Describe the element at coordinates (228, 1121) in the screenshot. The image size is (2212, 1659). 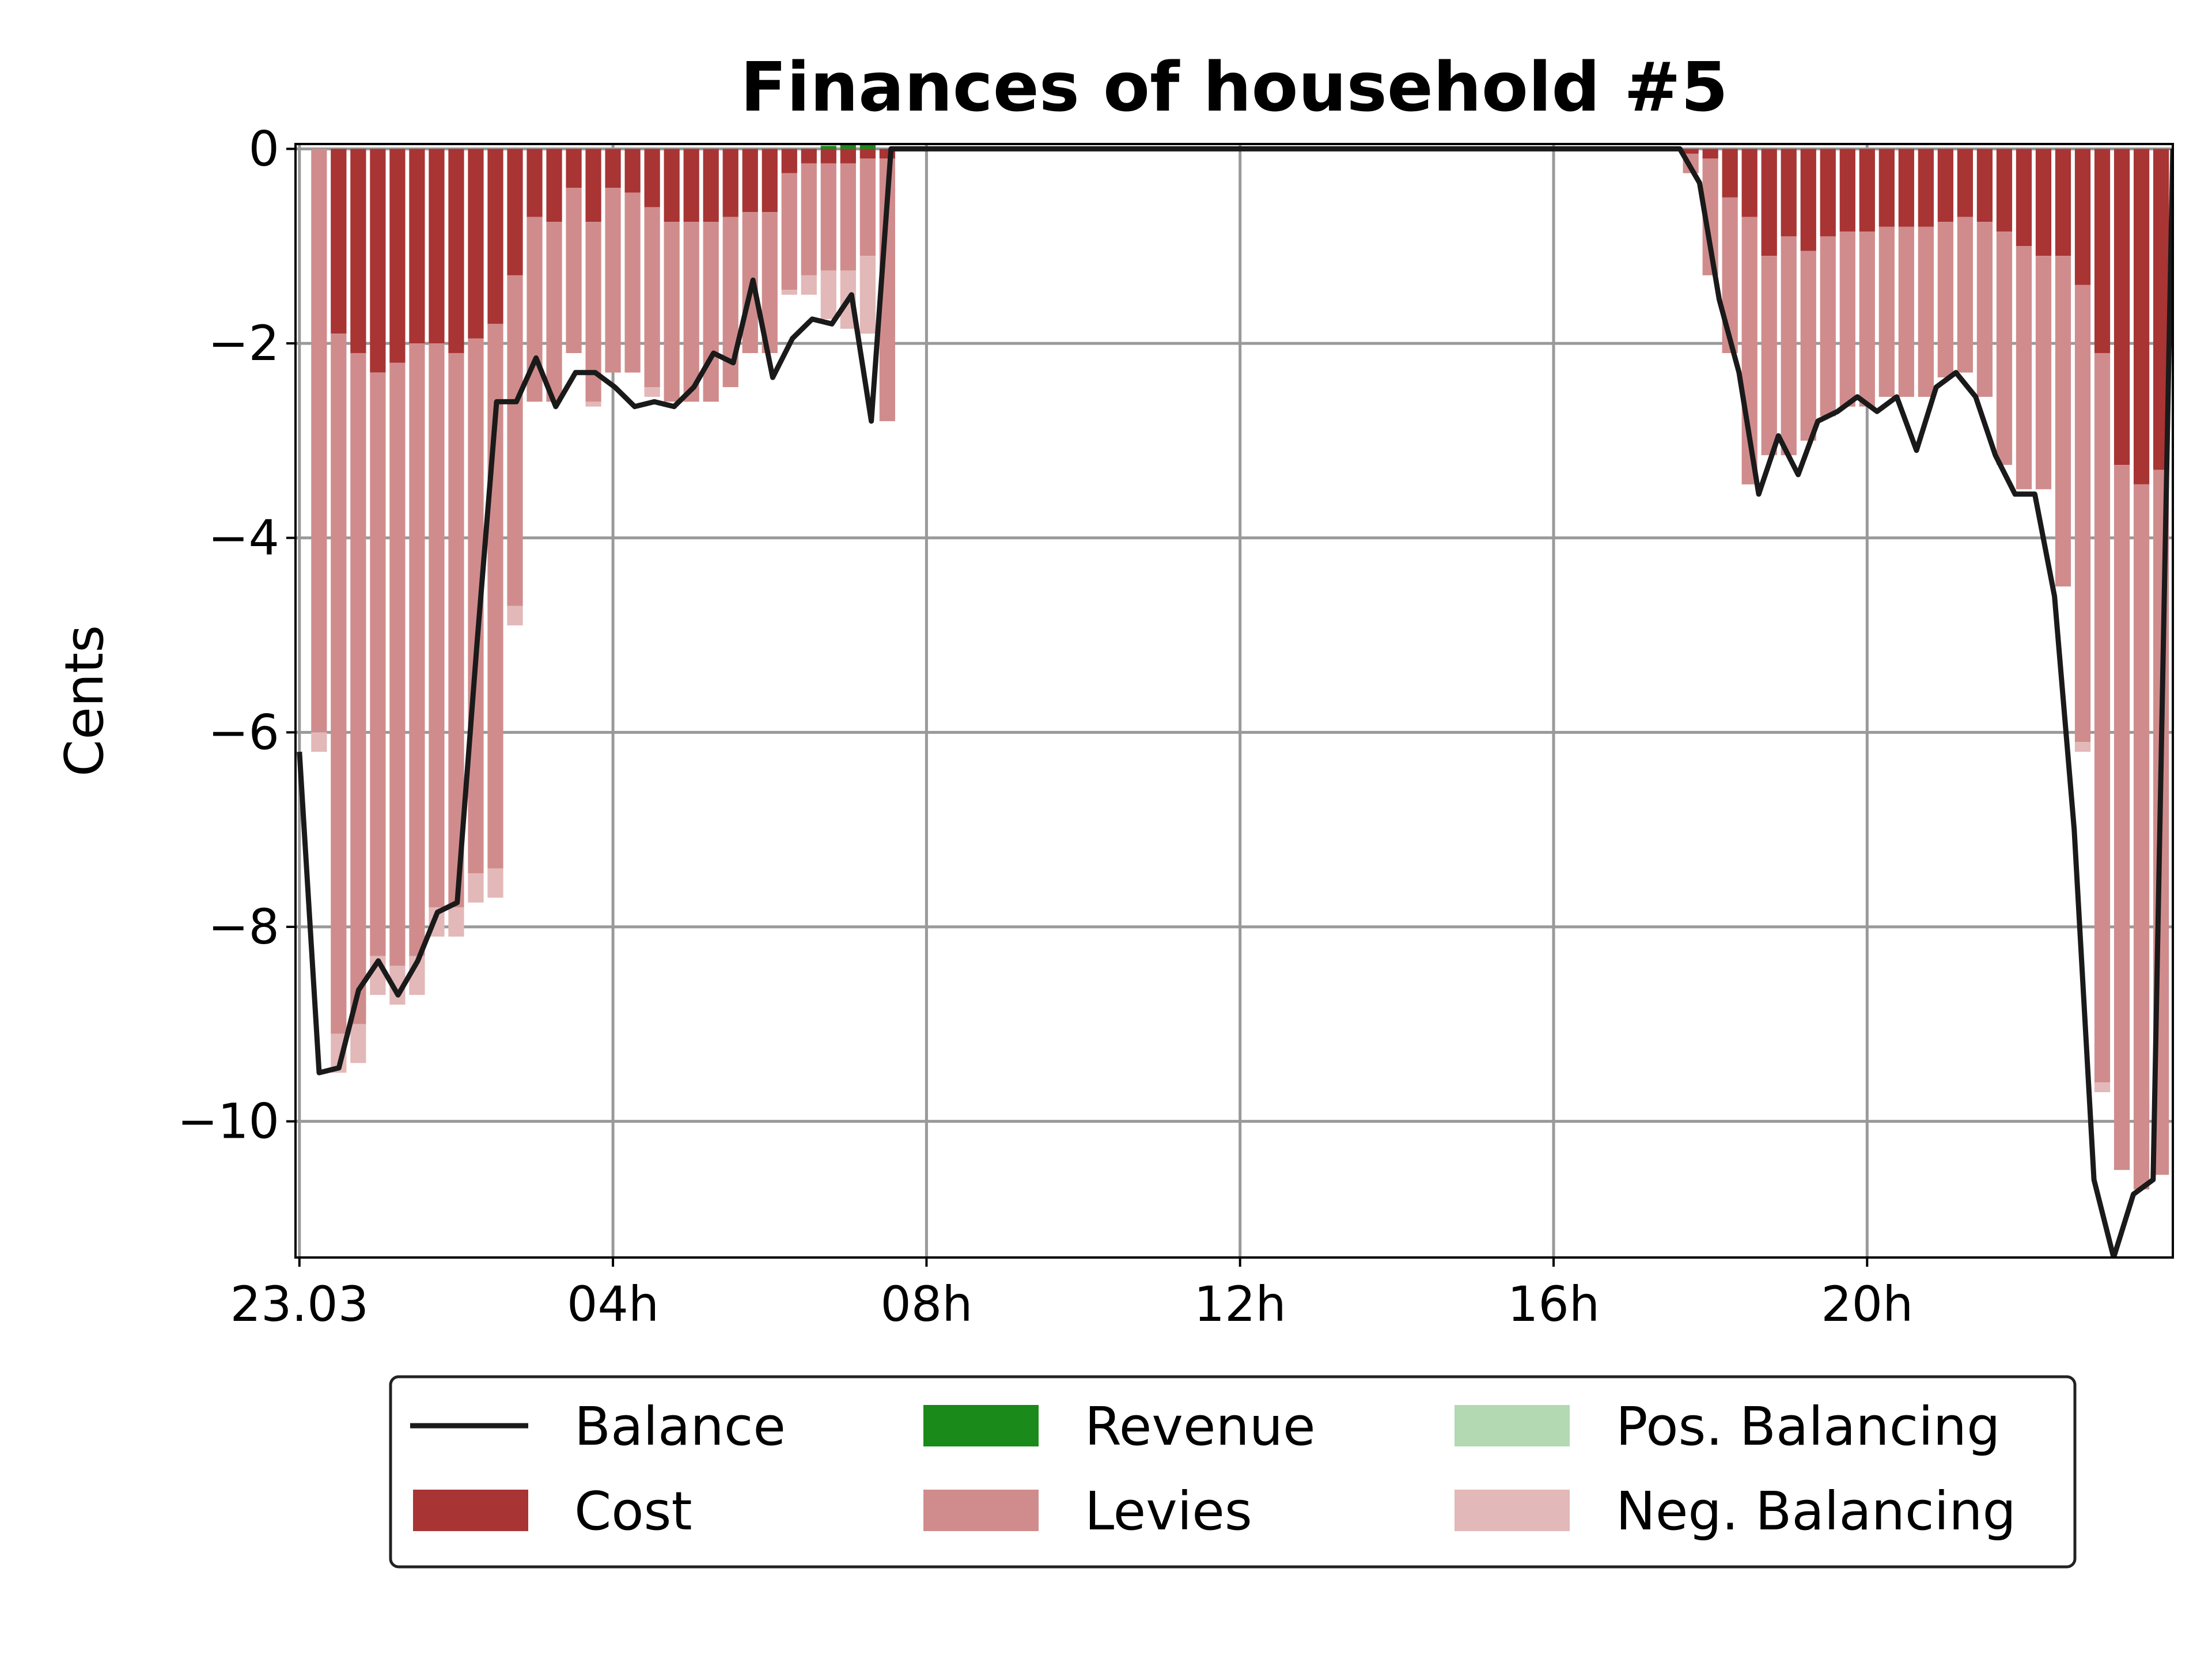
I see `y-tick-label: −10` at that location.